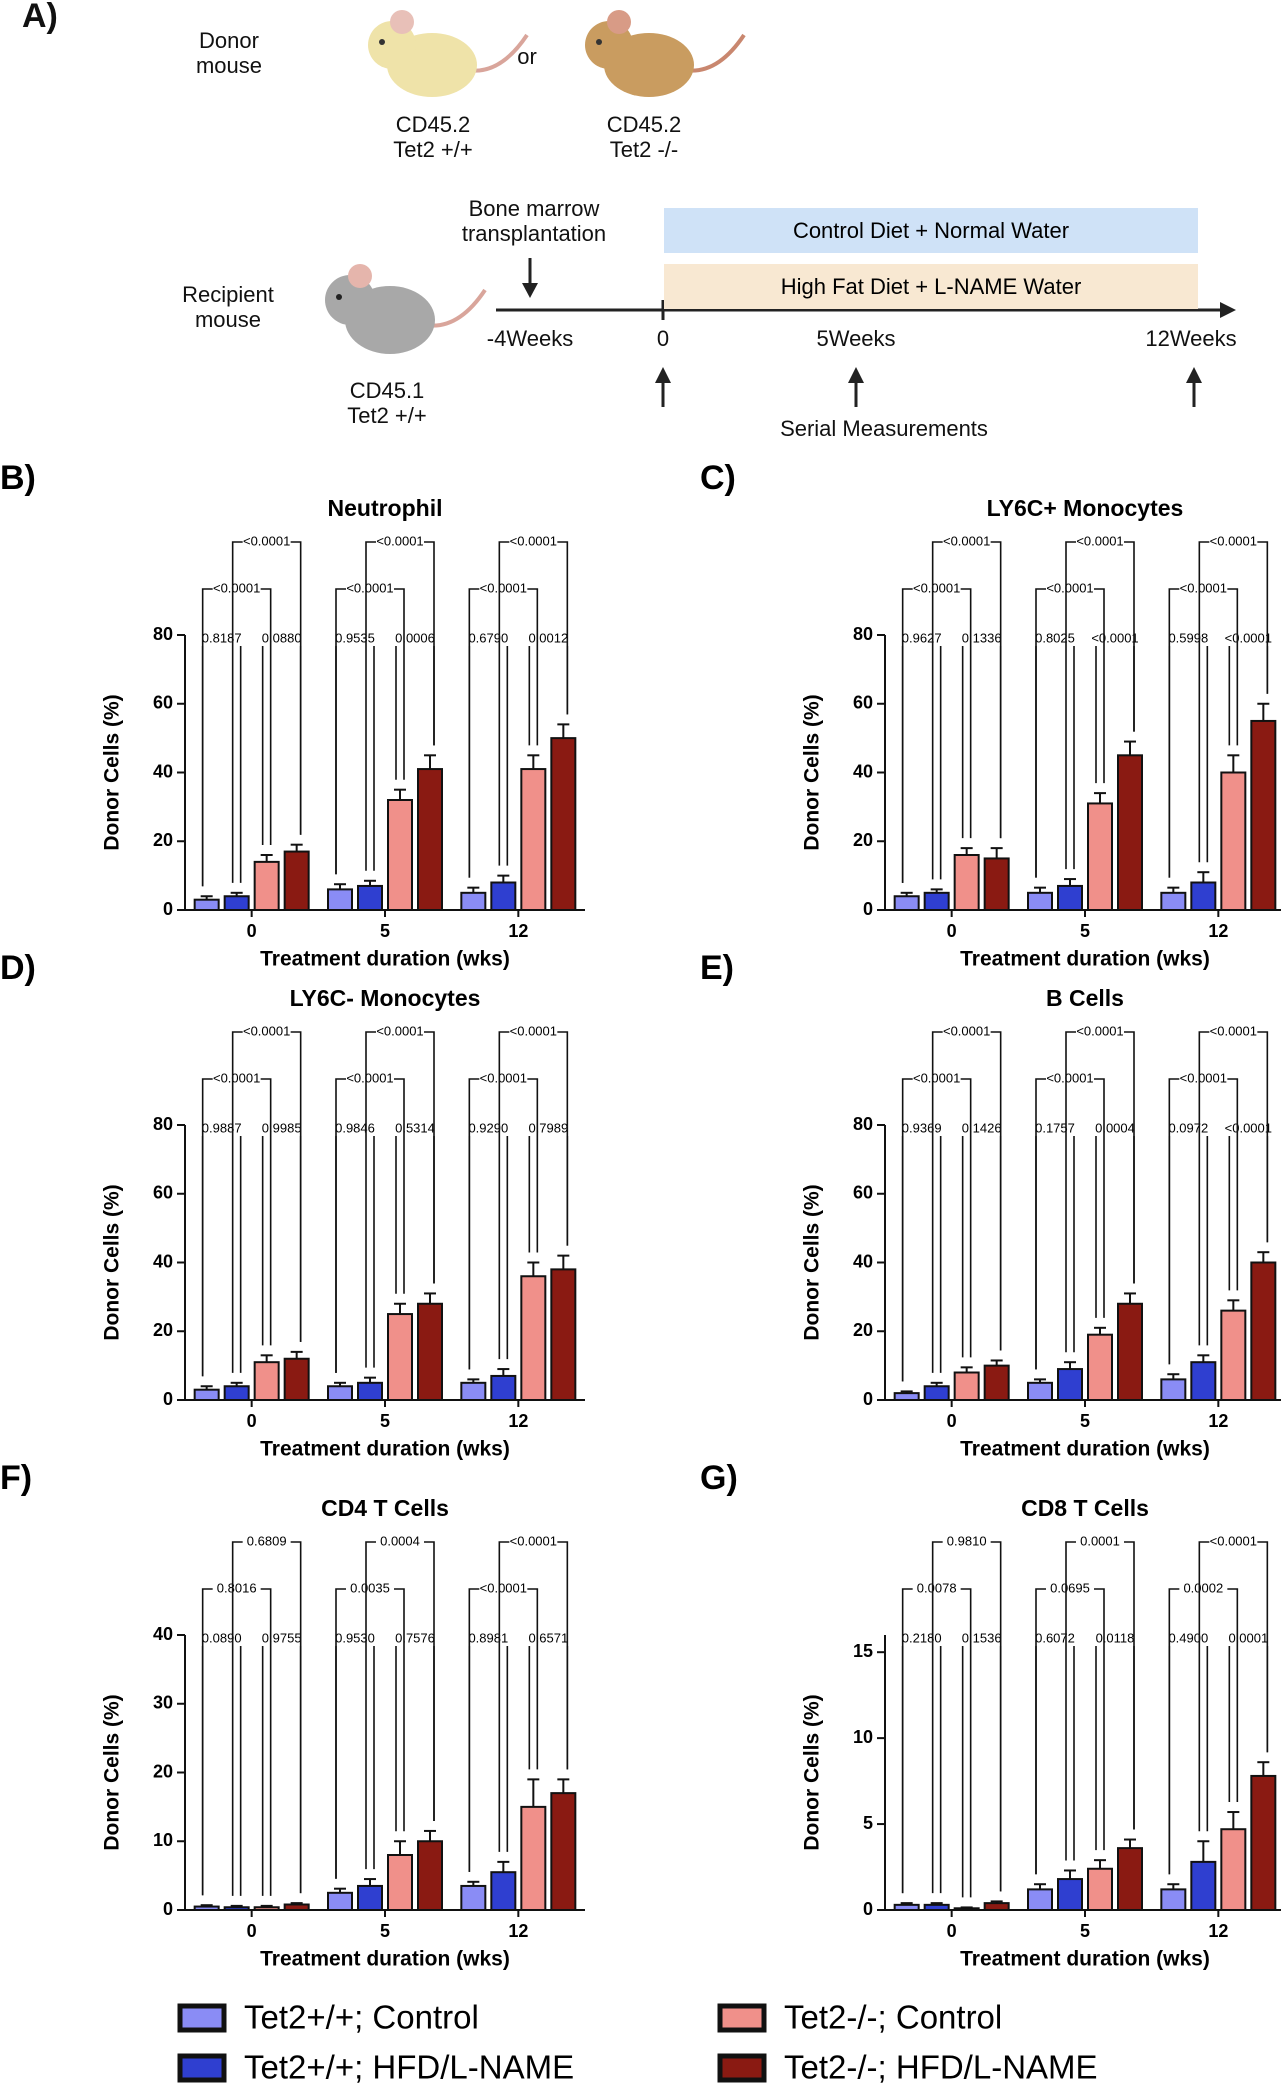 The height and width of the screenshot is (2100, 1281). Describe the element at coordinates (252, 1931) in the screenshot. I see `x-tick-label: 0` at that location.